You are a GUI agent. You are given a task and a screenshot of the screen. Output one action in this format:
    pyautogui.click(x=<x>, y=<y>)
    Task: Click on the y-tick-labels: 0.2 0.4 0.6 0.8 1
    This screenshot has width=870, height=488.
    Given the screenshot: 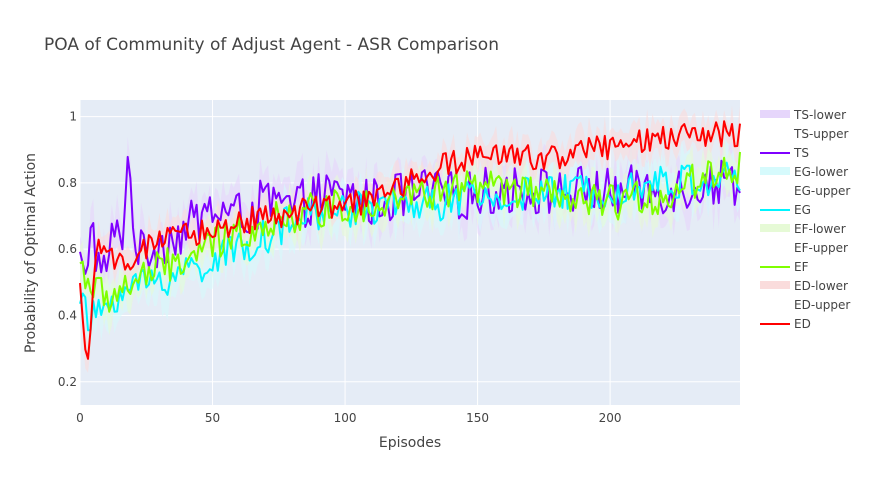 What is the action you would take?
    pyautogui.click(x=67, y=249)
    